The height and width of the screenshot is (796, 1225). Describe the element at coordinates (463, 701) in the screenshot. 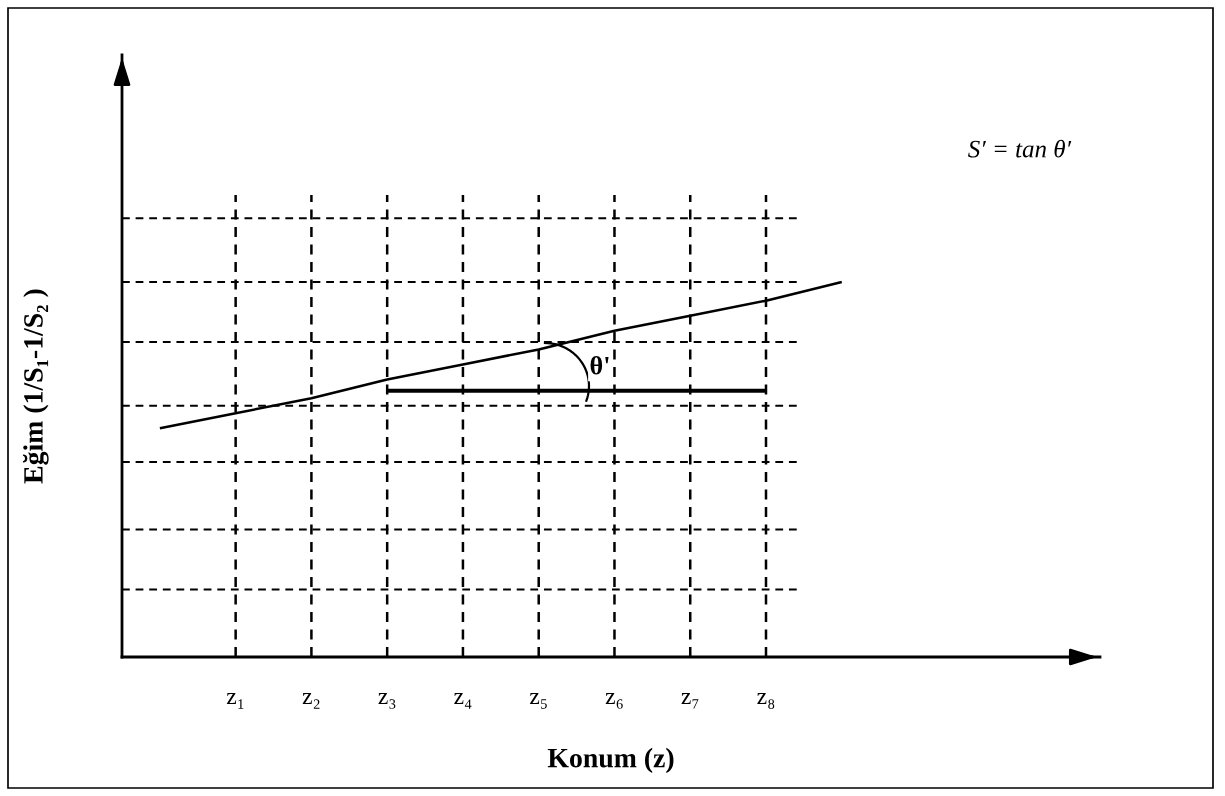

I see `x-tick-label: z₄` at that location.